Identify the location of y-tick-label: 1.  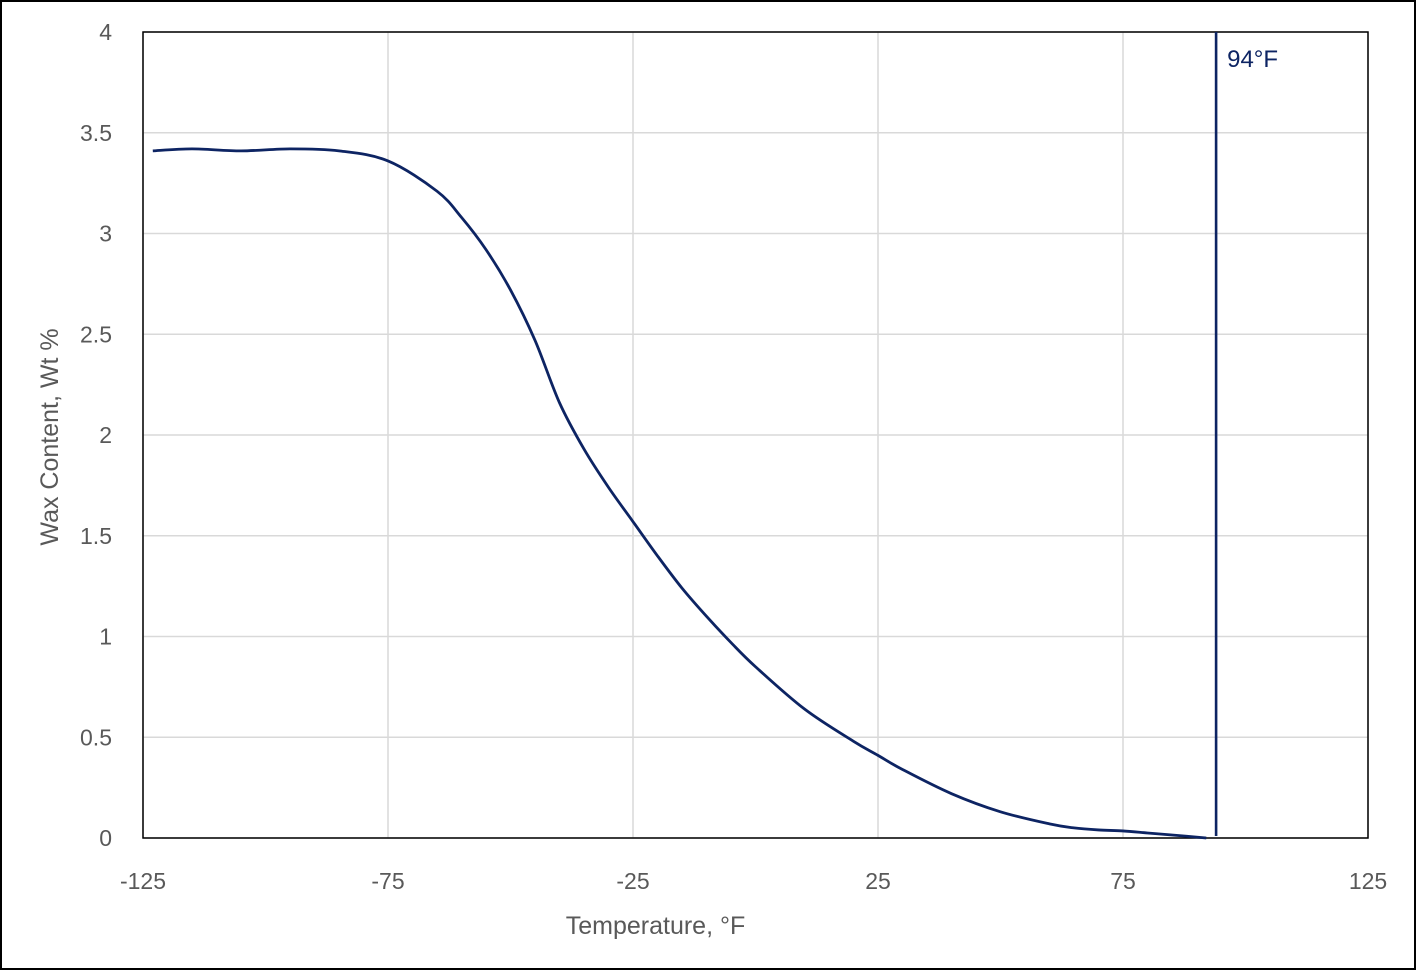
(105, 637).